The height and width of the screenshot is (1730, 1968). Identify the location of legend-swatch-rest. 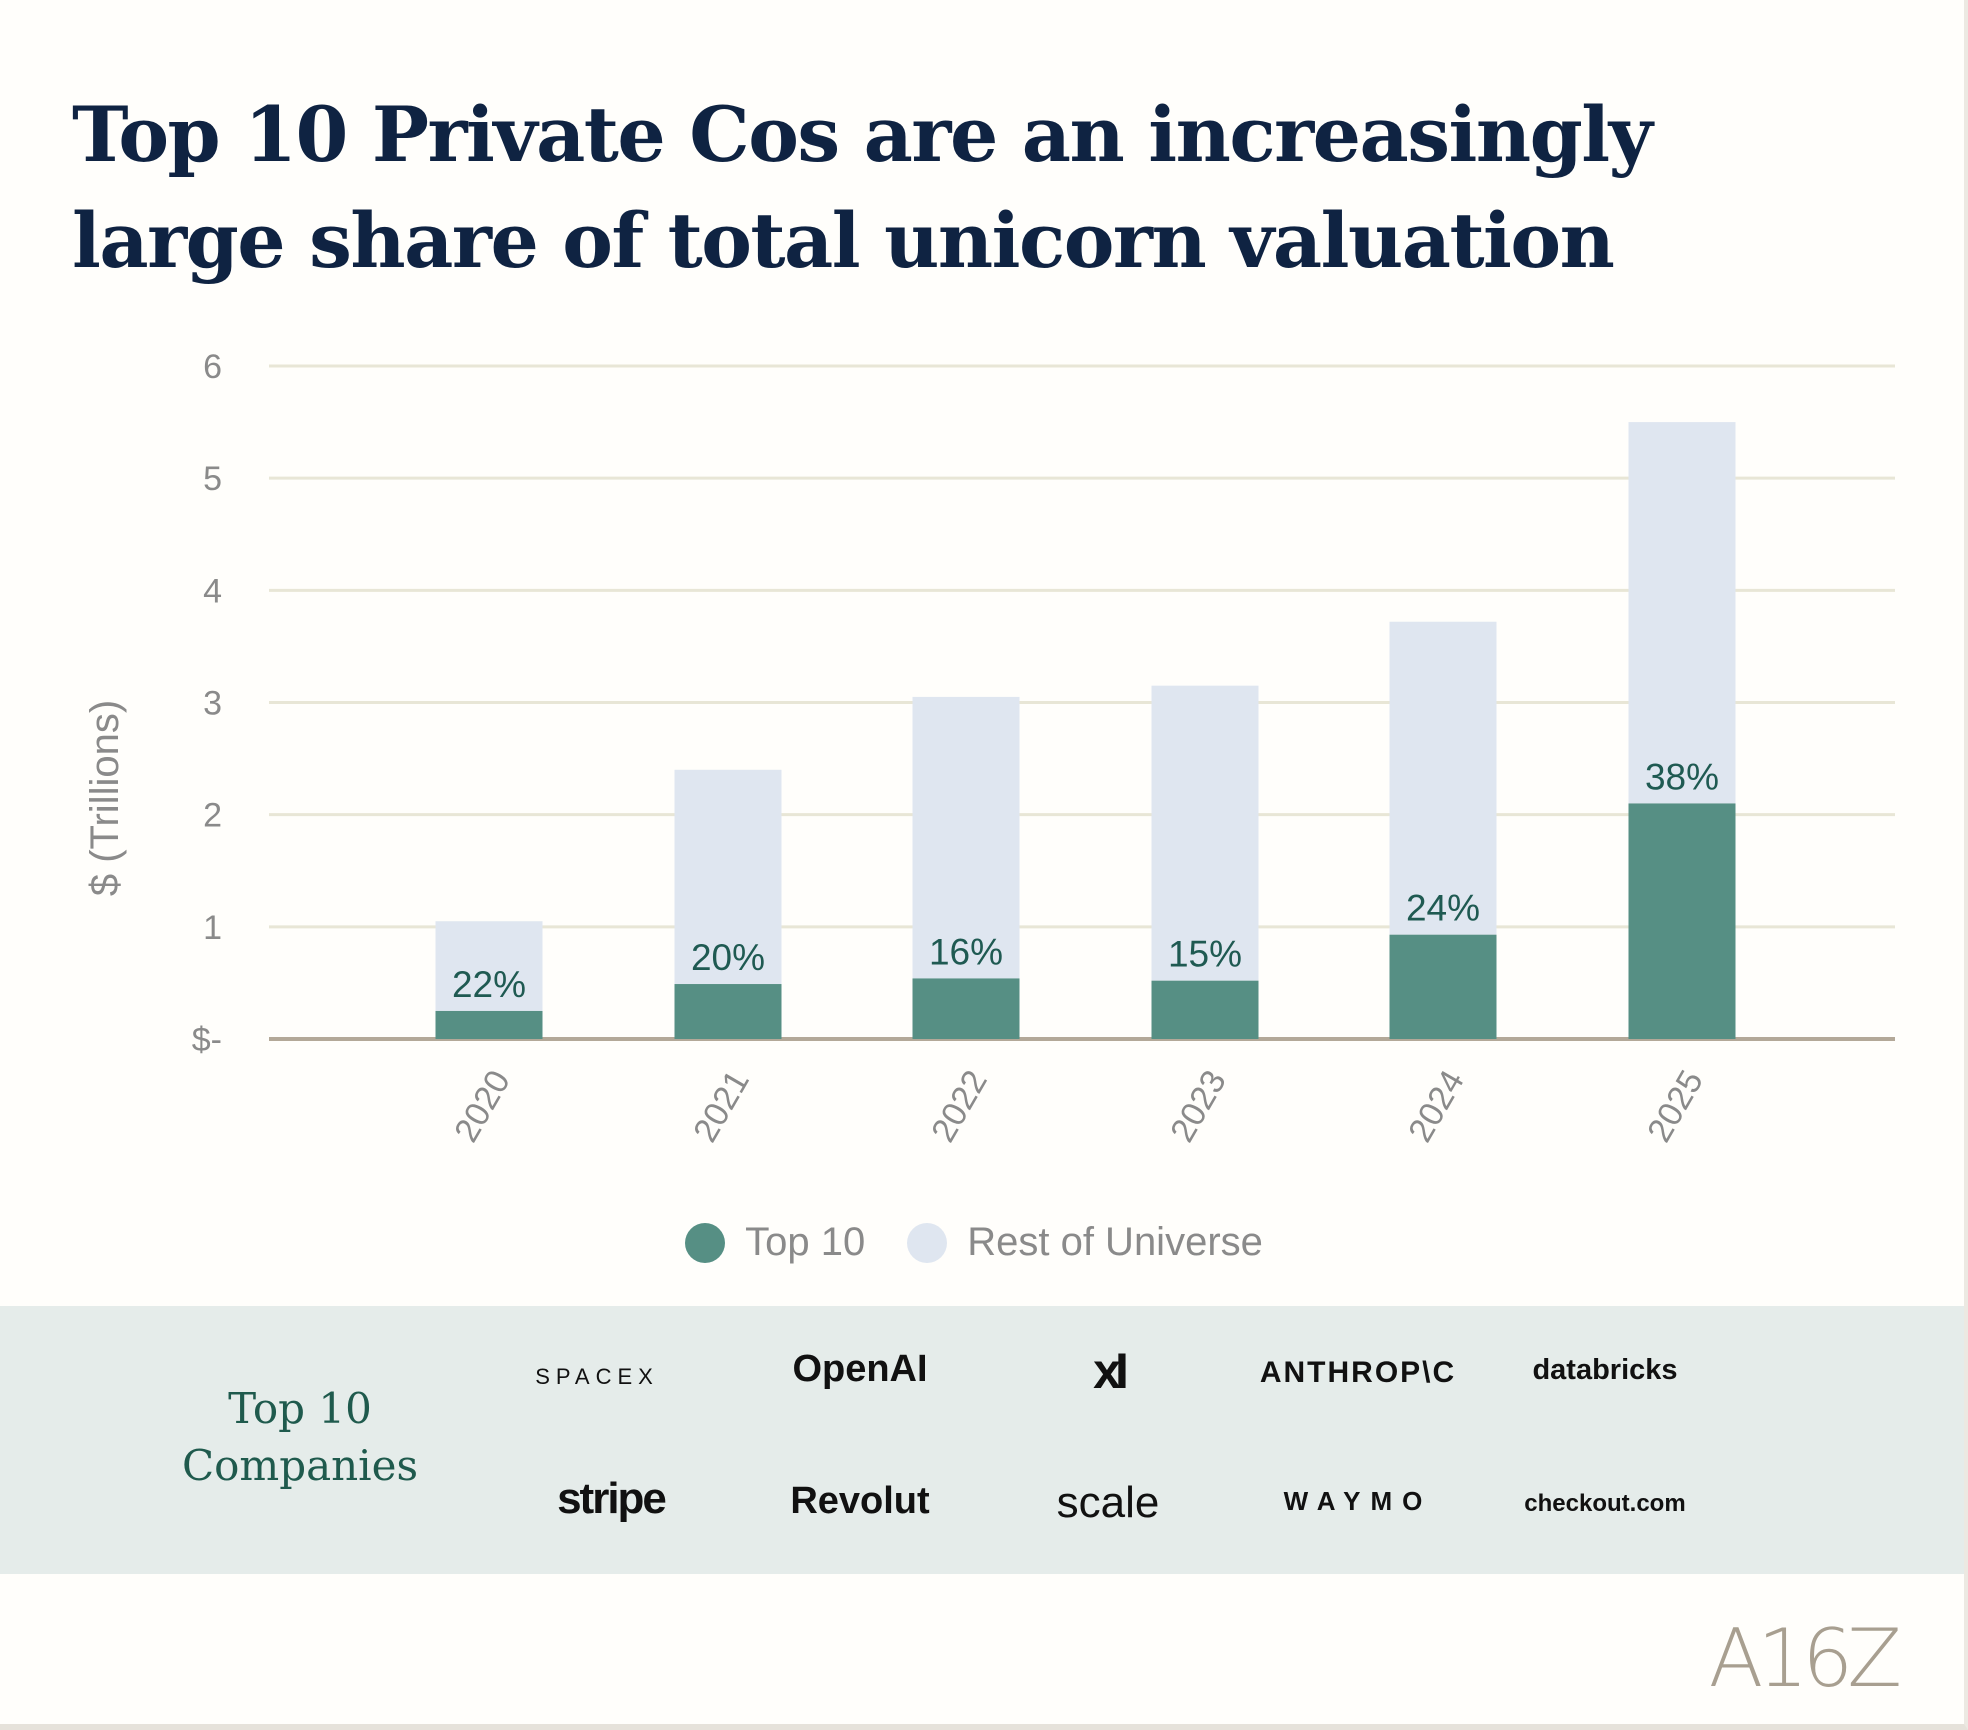
(927, 1242).